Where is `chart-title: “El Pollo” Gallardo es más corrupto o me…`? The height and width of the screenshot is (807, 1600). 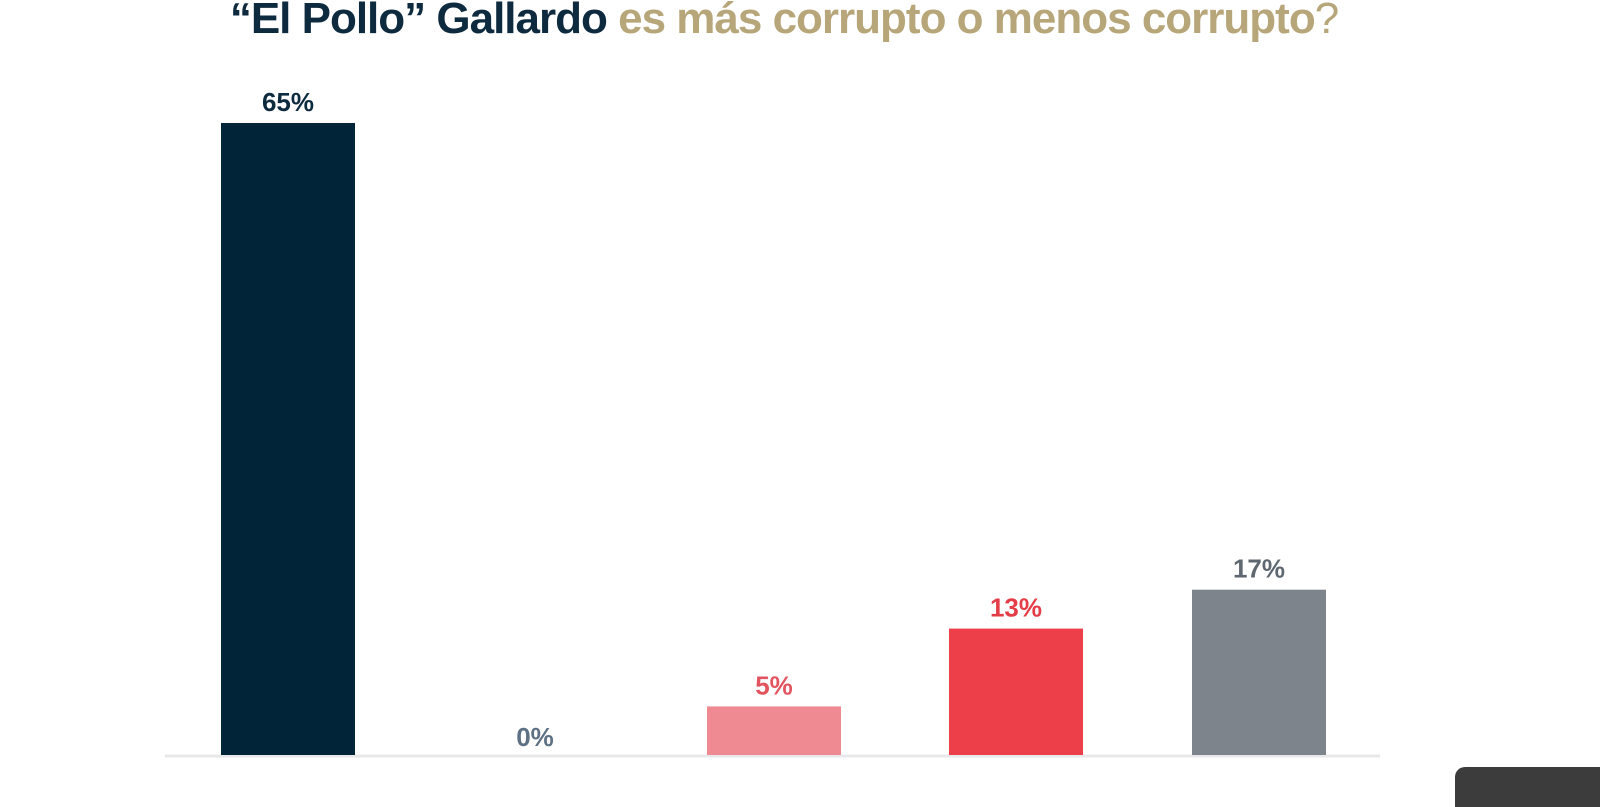
chart-title: “El Pollo” Gallardo es más corrupto o me… is located at coordinates (784, 22).